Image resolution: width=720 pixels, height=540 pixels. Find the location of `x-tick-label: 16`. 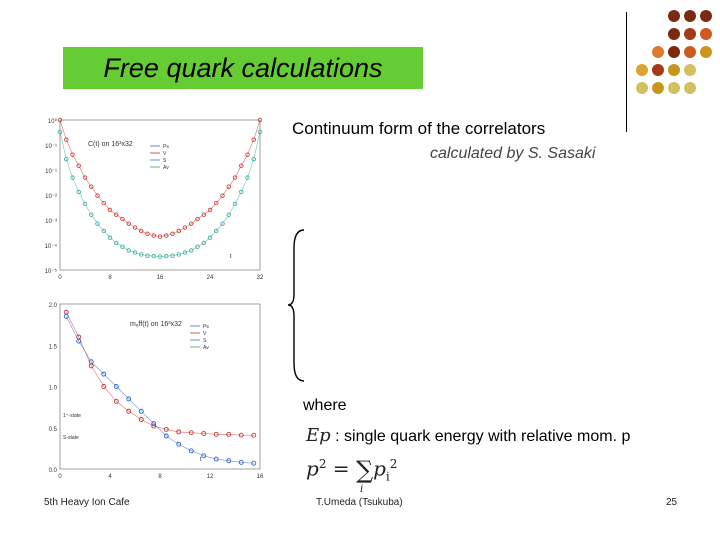

x-tick-label: 16 is located at coordinates (260, 477).